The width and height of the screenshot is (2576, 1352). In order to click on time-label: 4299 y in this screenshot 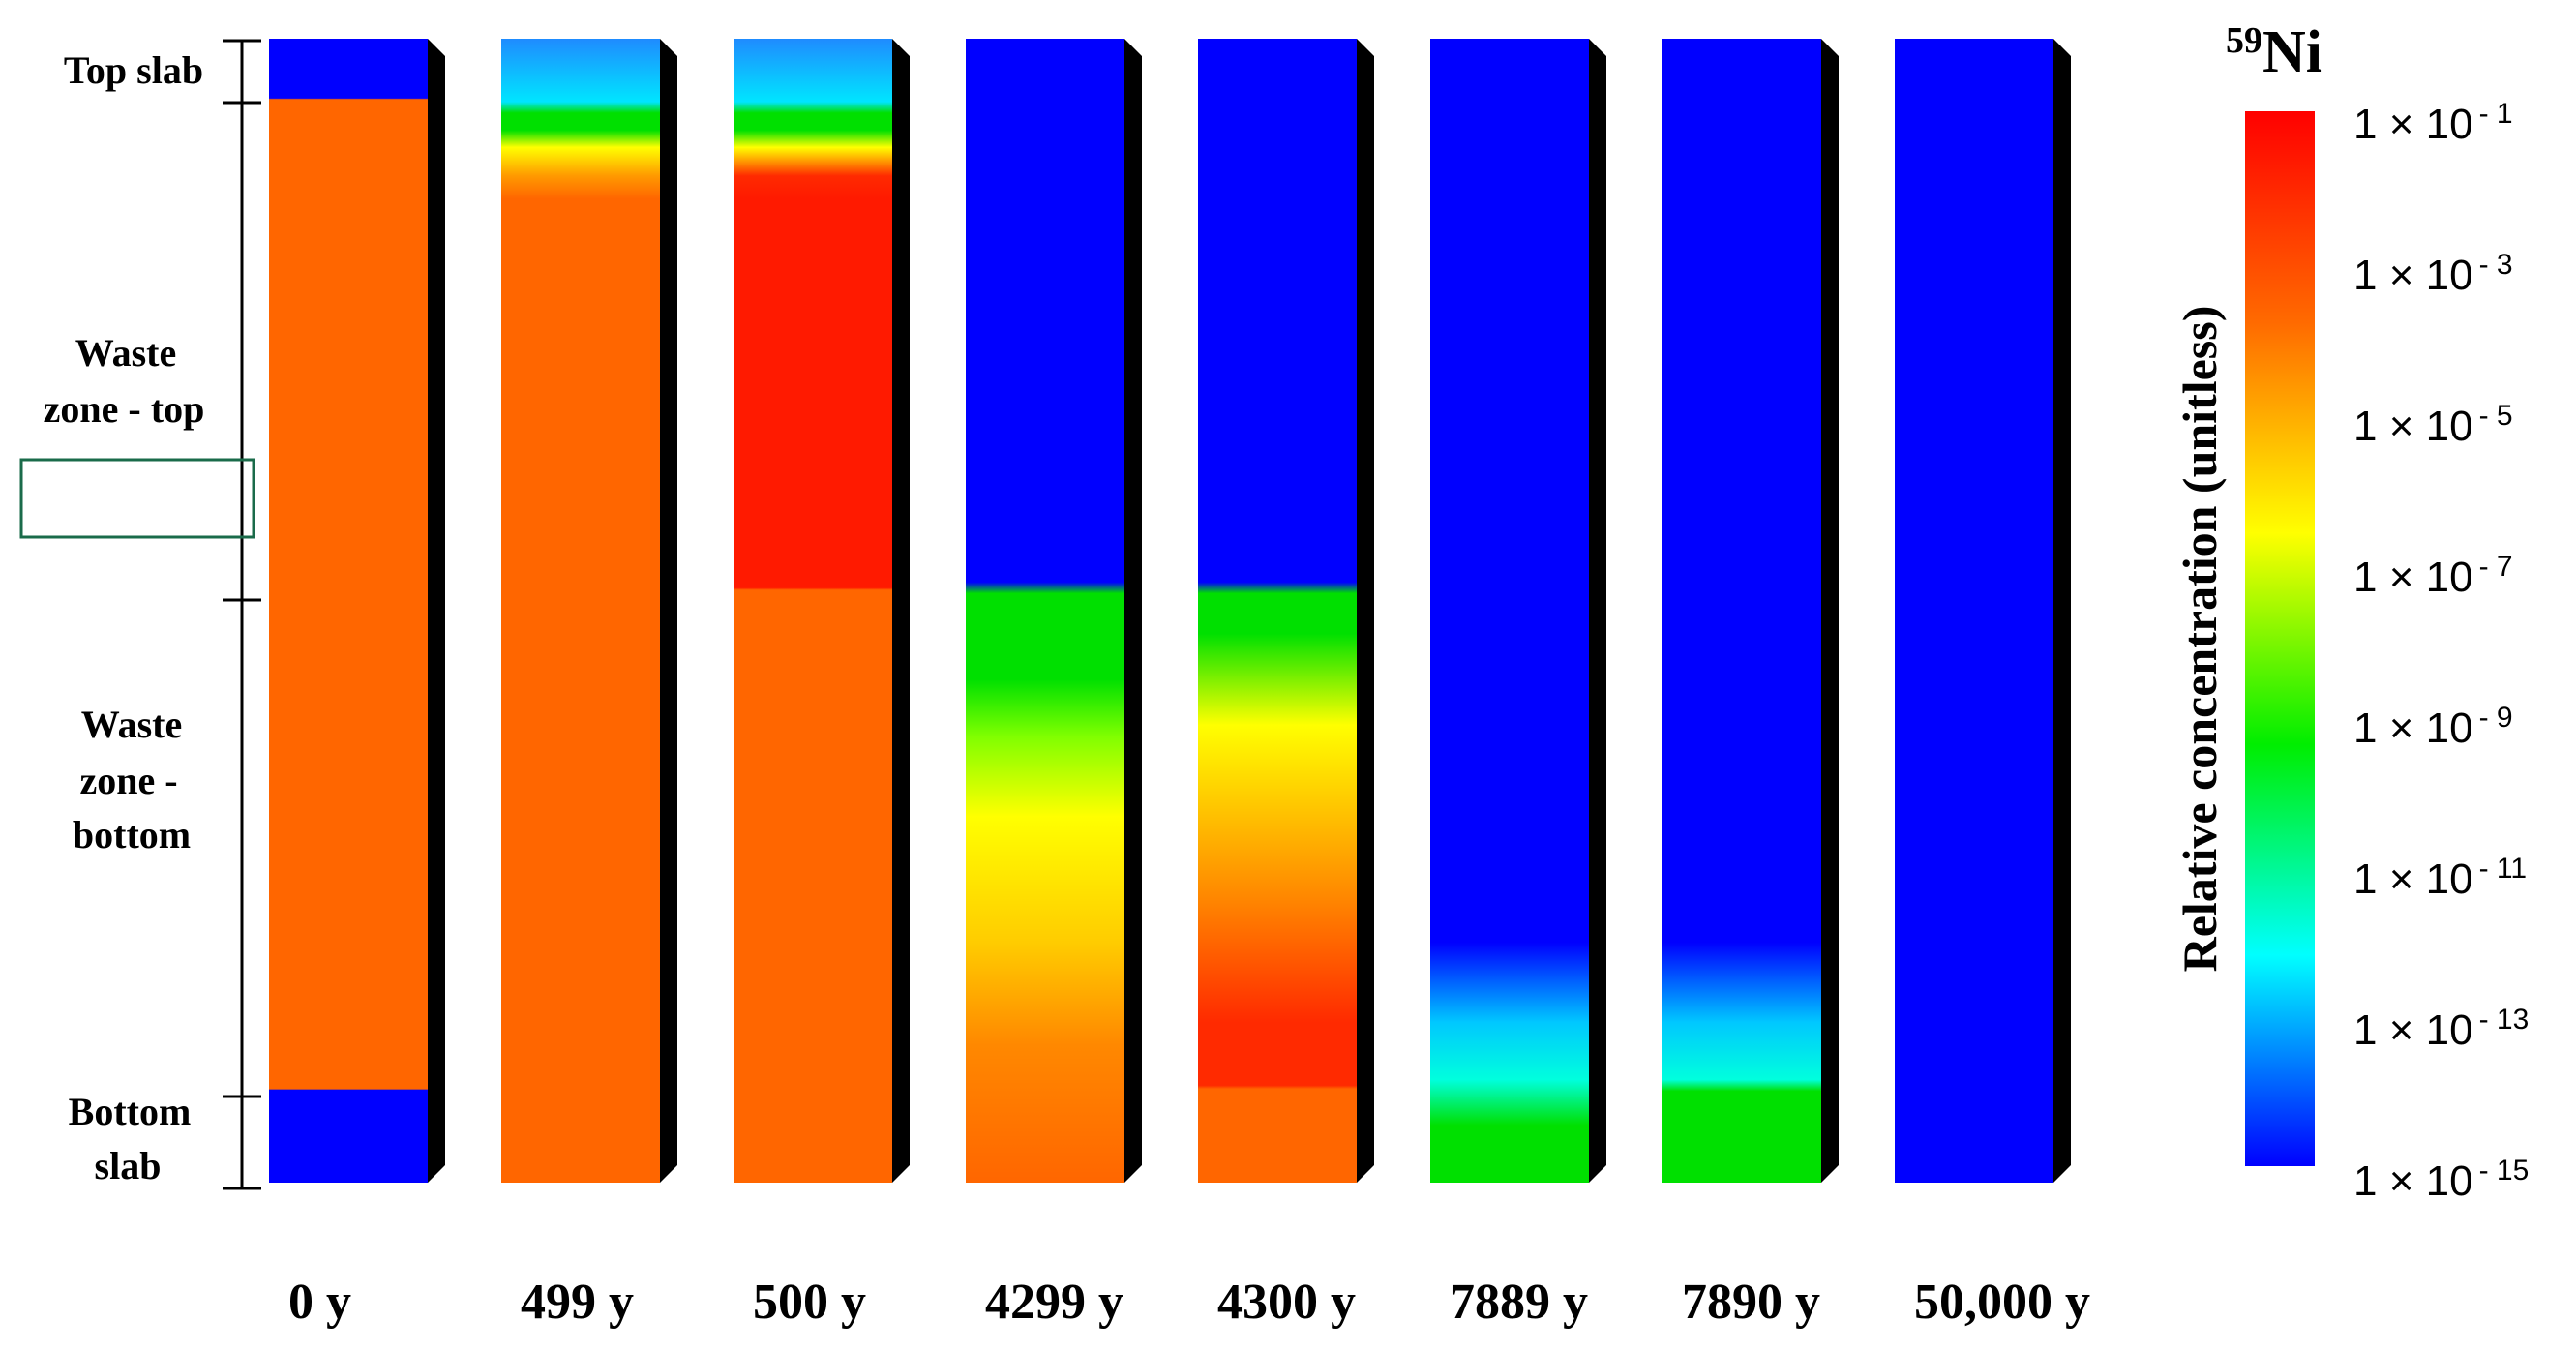, I will do `click(1054, 1302)`.